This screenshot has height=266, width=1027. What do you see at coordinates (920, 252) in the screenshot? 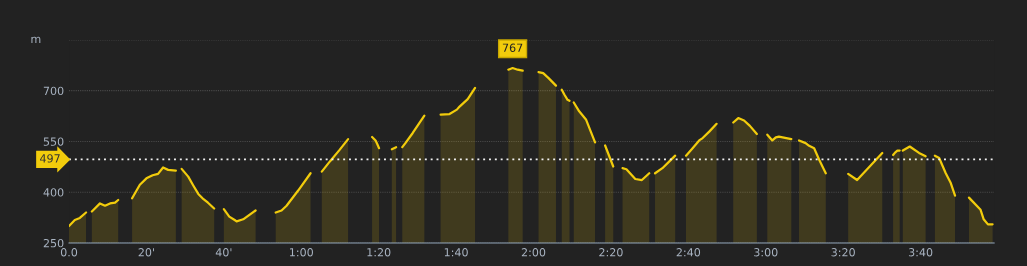
I see `x-tick-label: 3:40` at bounding box center [920, 252].